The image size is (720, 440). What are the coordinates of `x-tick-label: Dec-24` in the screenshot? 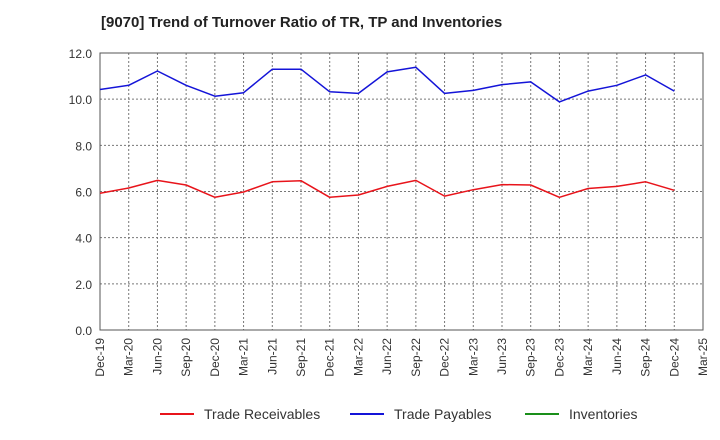 It's located at (674, 357).